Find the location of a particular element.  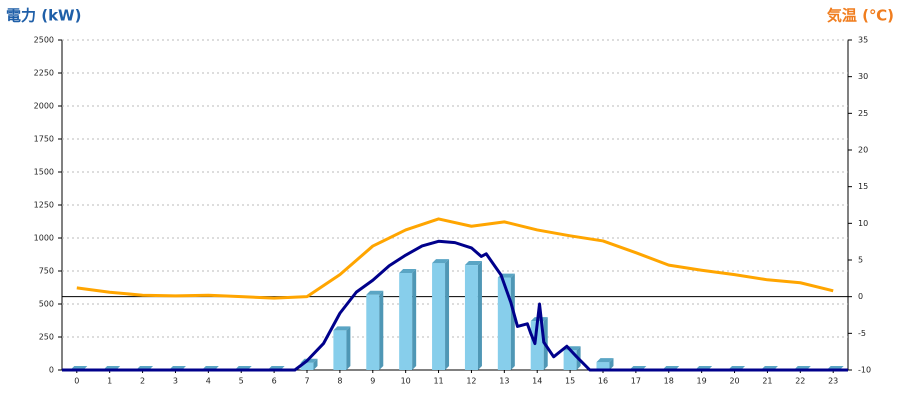

x-tick-label: 17 is located at coordinates (636, 381).